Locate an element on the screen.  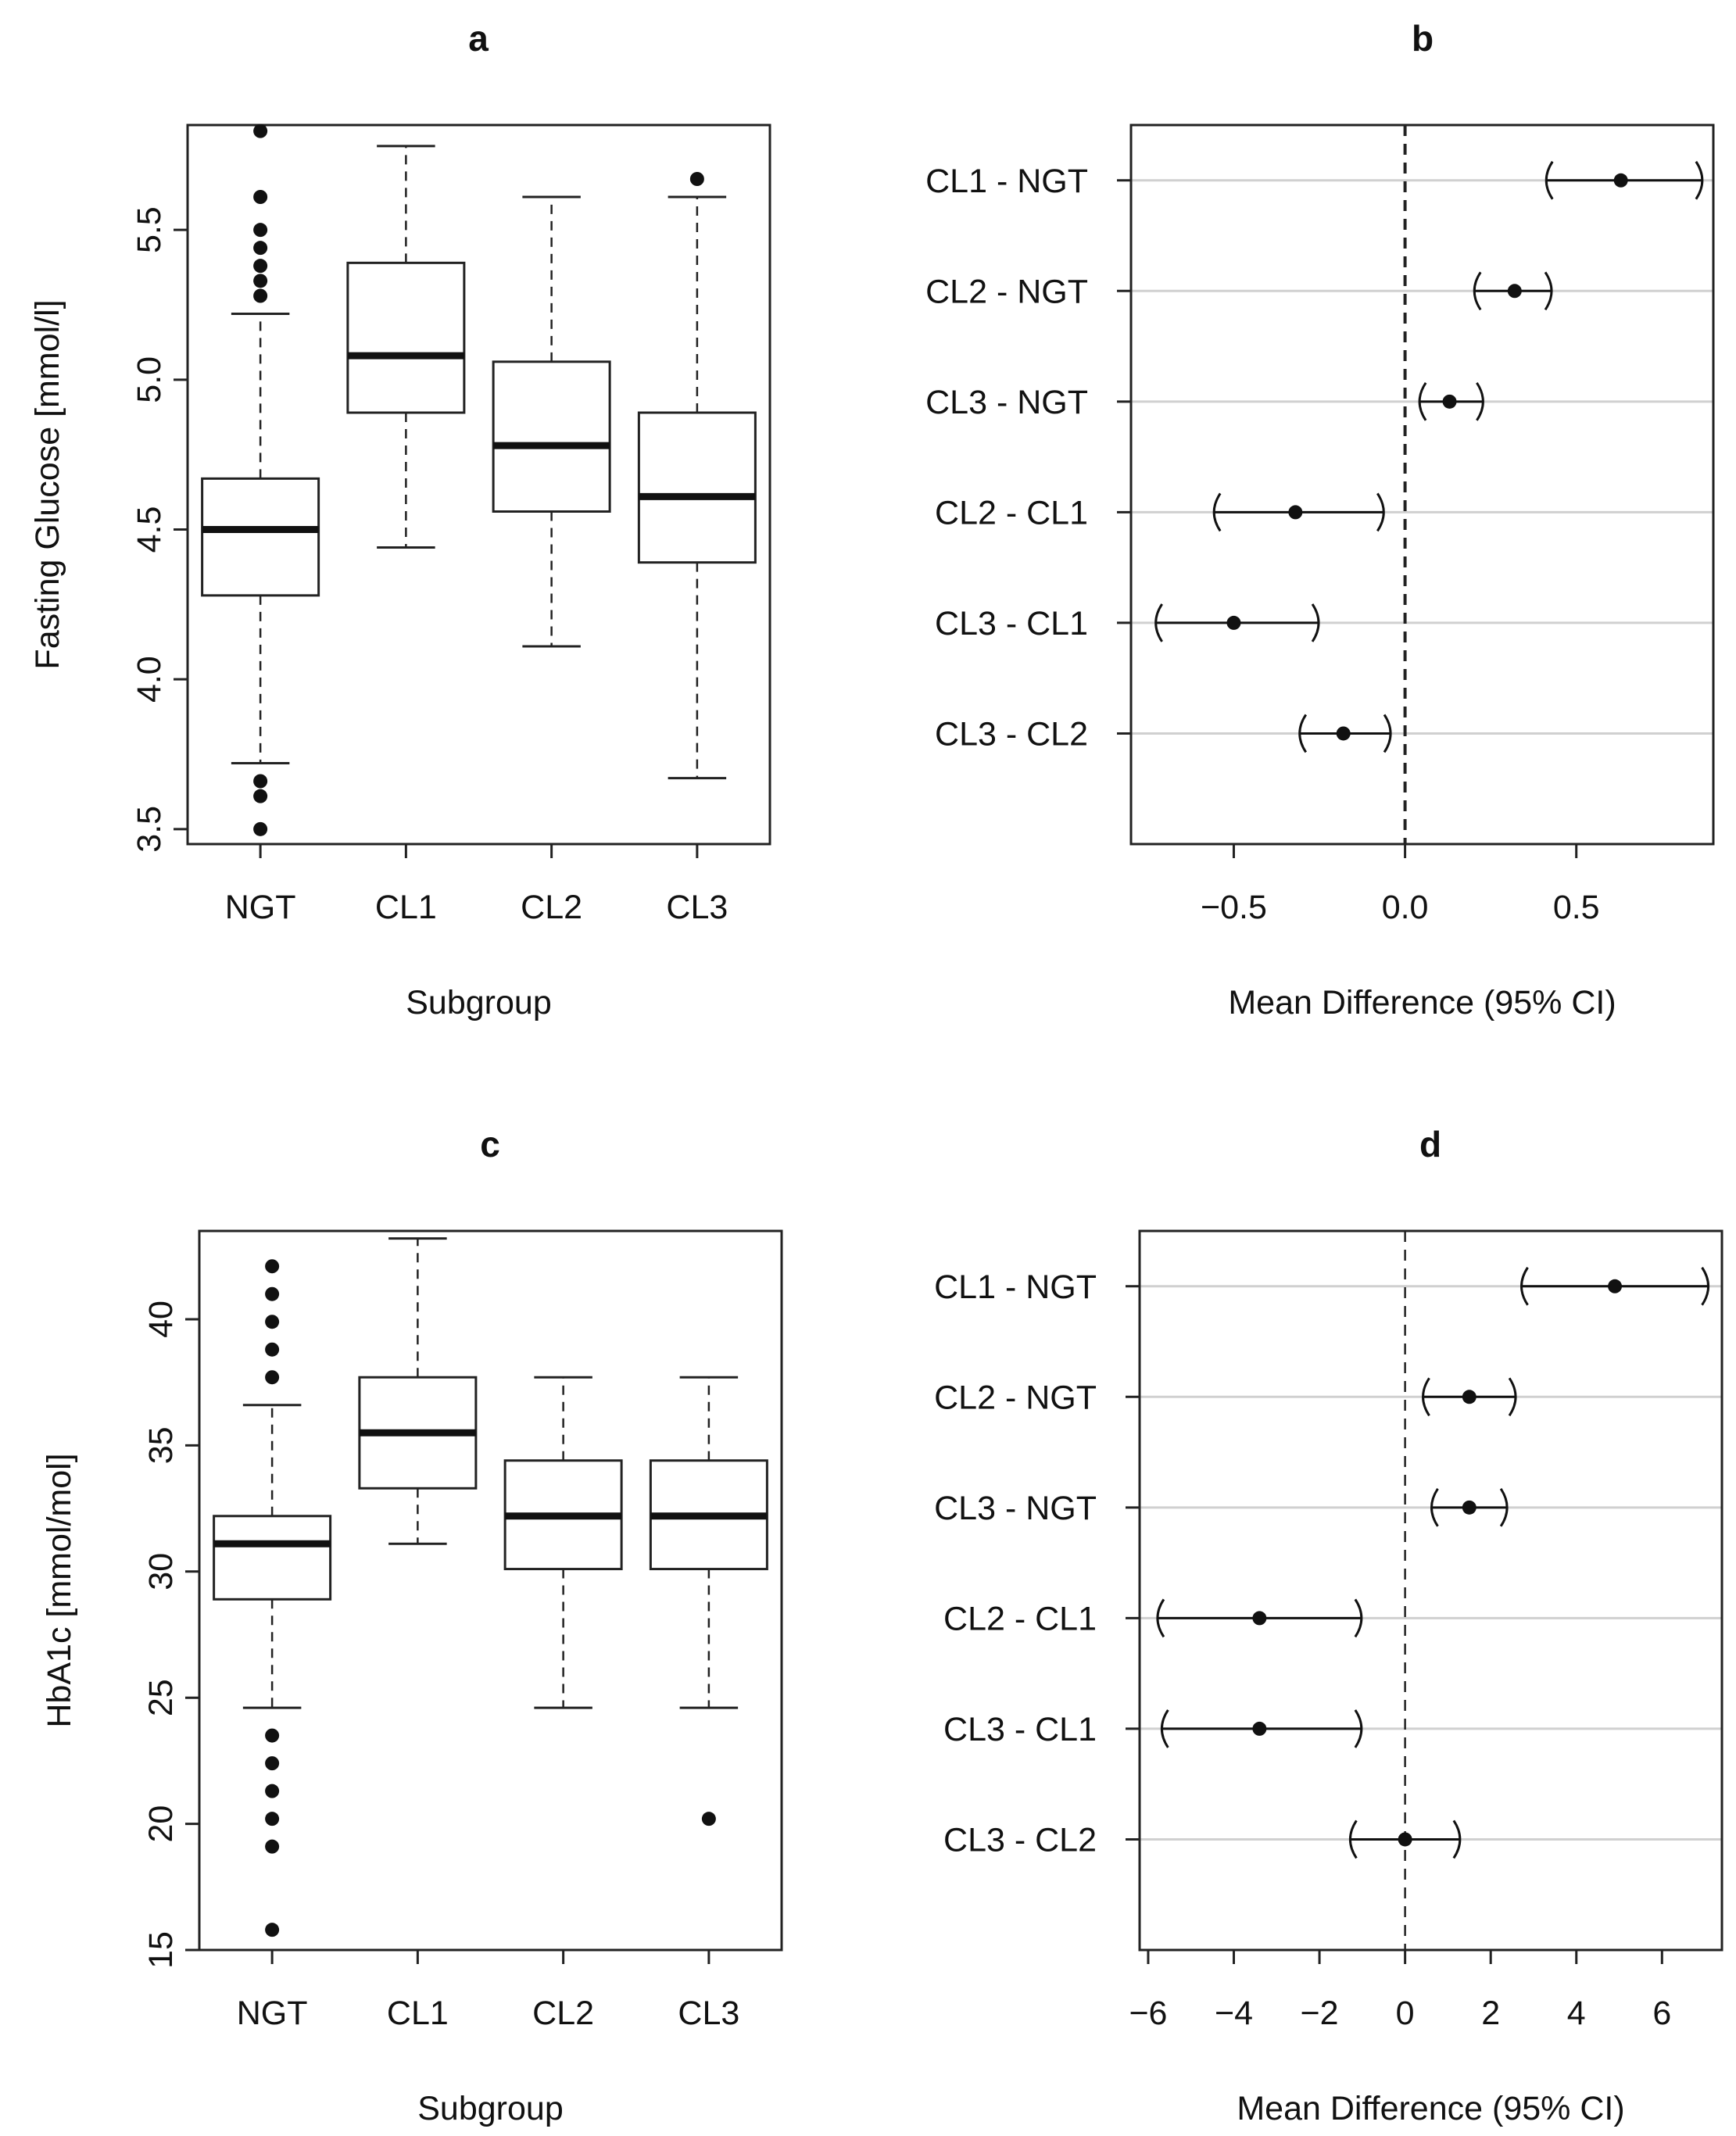
y-axis-label: HbA1c [mmol/mol] is located at coordinates (60, 1590).